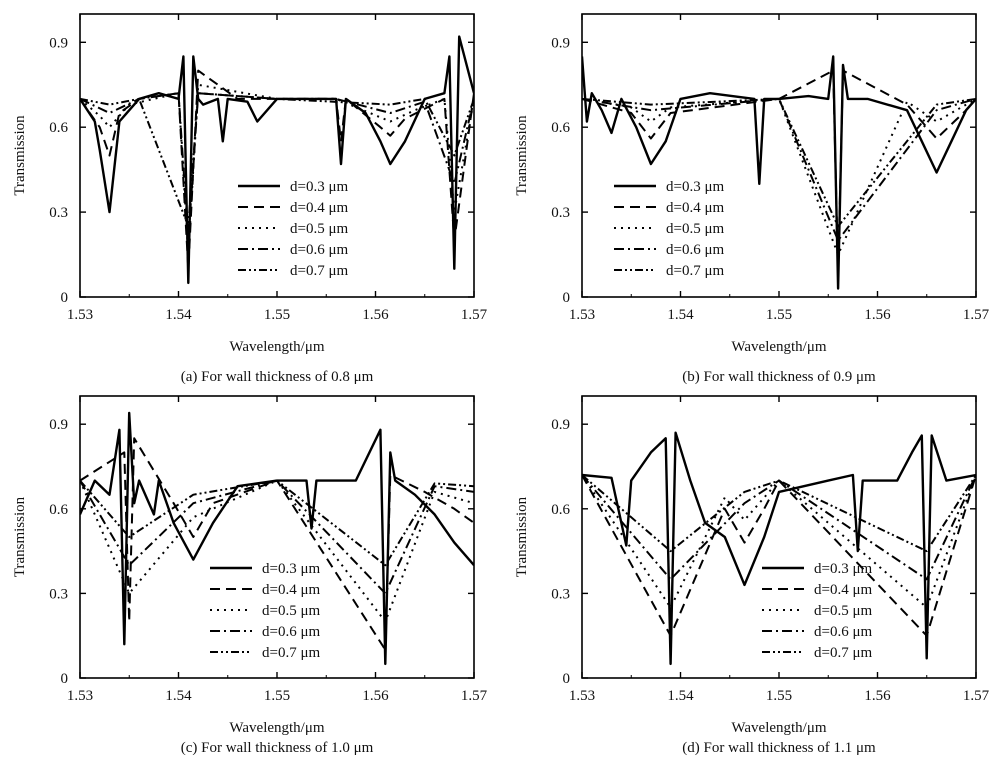  What do you see at coordinates (277, 377) in the screenshot?
I see `panel-caption: (a) For wall thickness of 0.8 μm` at bounding box center [277, 377].